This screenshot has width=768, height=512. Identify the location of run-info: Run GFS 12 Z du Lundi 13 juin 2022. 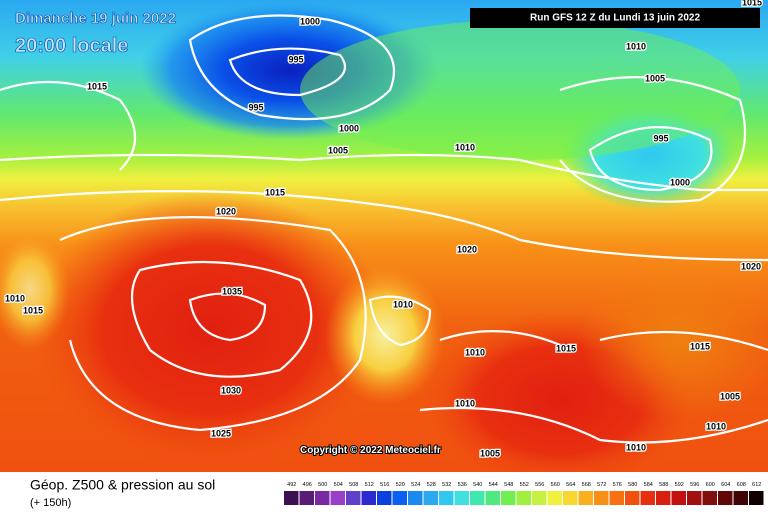
(615, 18).